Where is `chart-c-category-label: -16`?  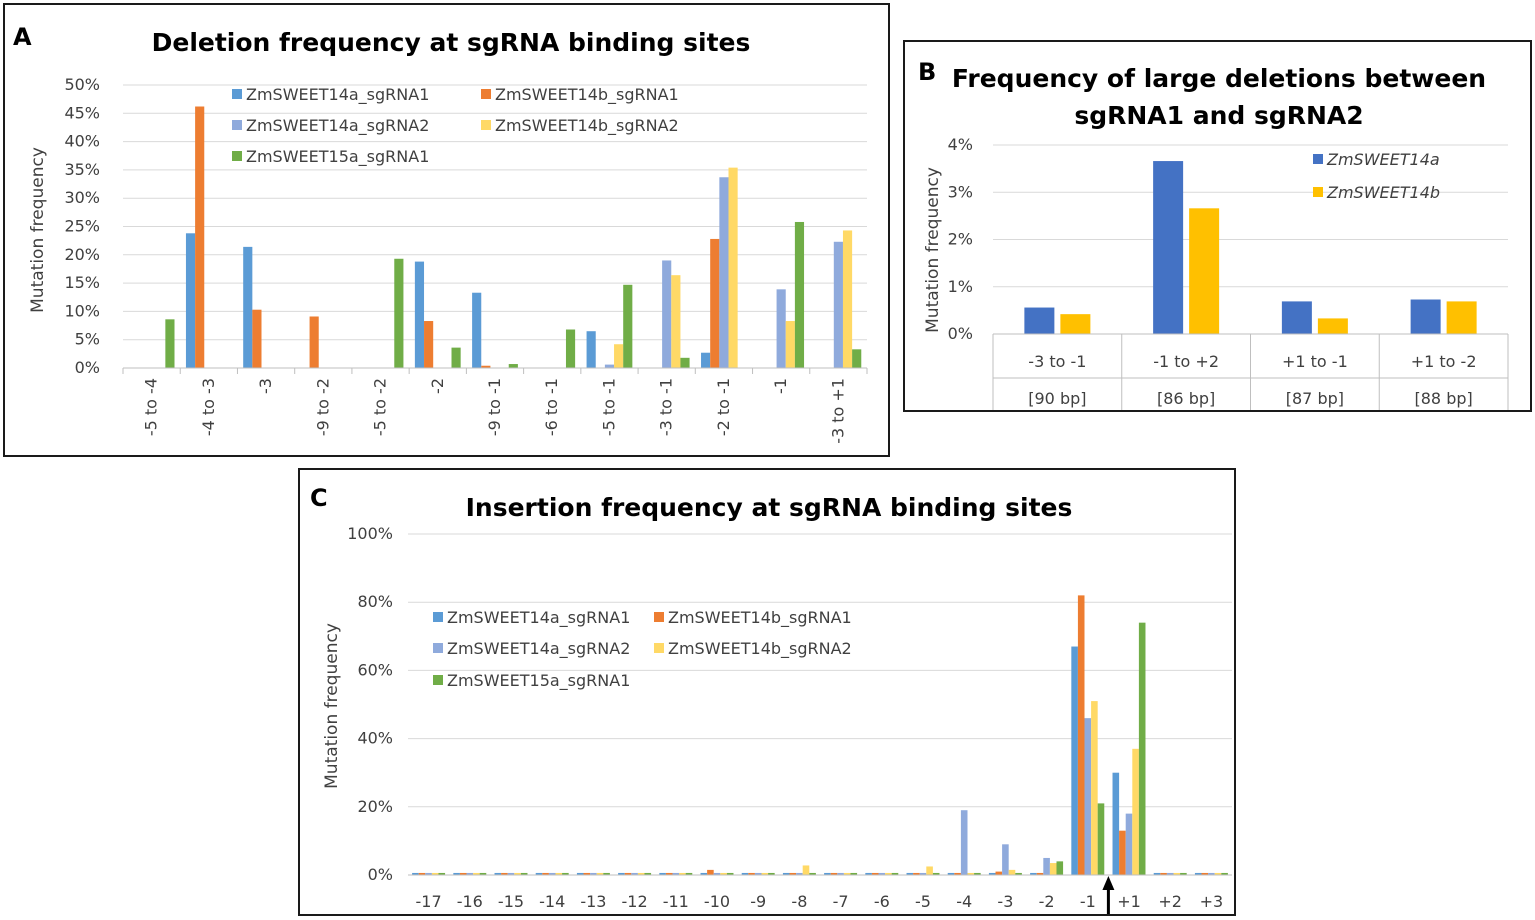
chart-c-category-label: -16 is located at coordinates (470, 901).